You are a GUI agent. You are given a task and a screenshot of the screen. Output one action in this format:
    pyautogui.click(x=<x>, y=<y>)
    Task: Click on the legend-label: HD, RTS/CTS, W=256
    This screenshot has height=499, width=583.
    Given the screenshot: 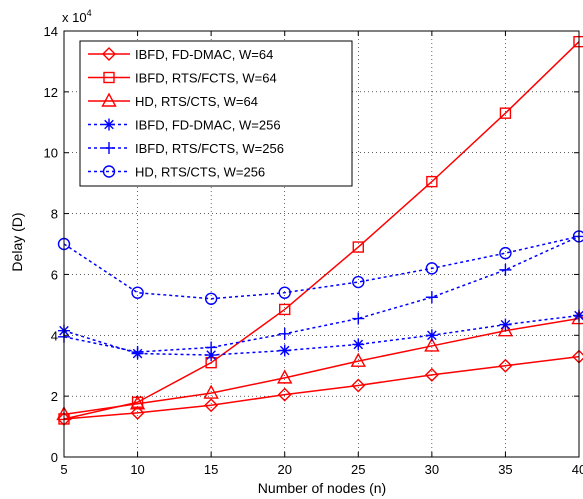 What is the action you would take?
    pyautogui.click(x=200, y=172)
    